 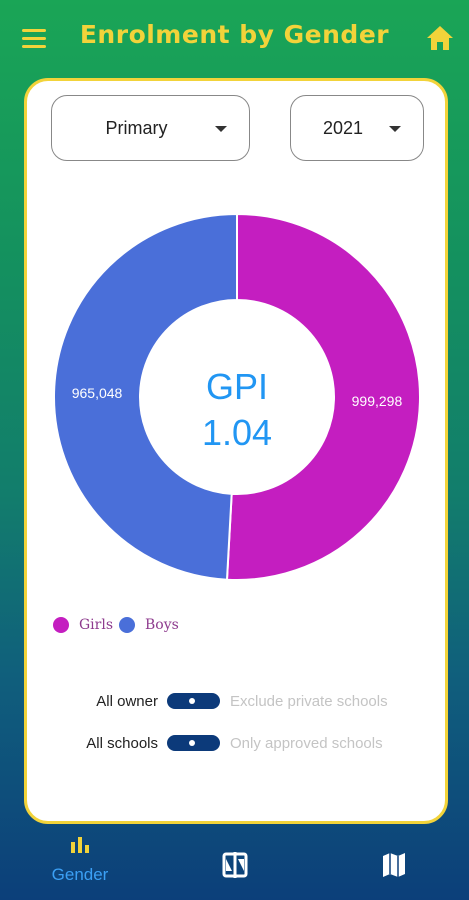 I want to click on chart-legend: Girls Boys, so click(x=119, y=625).